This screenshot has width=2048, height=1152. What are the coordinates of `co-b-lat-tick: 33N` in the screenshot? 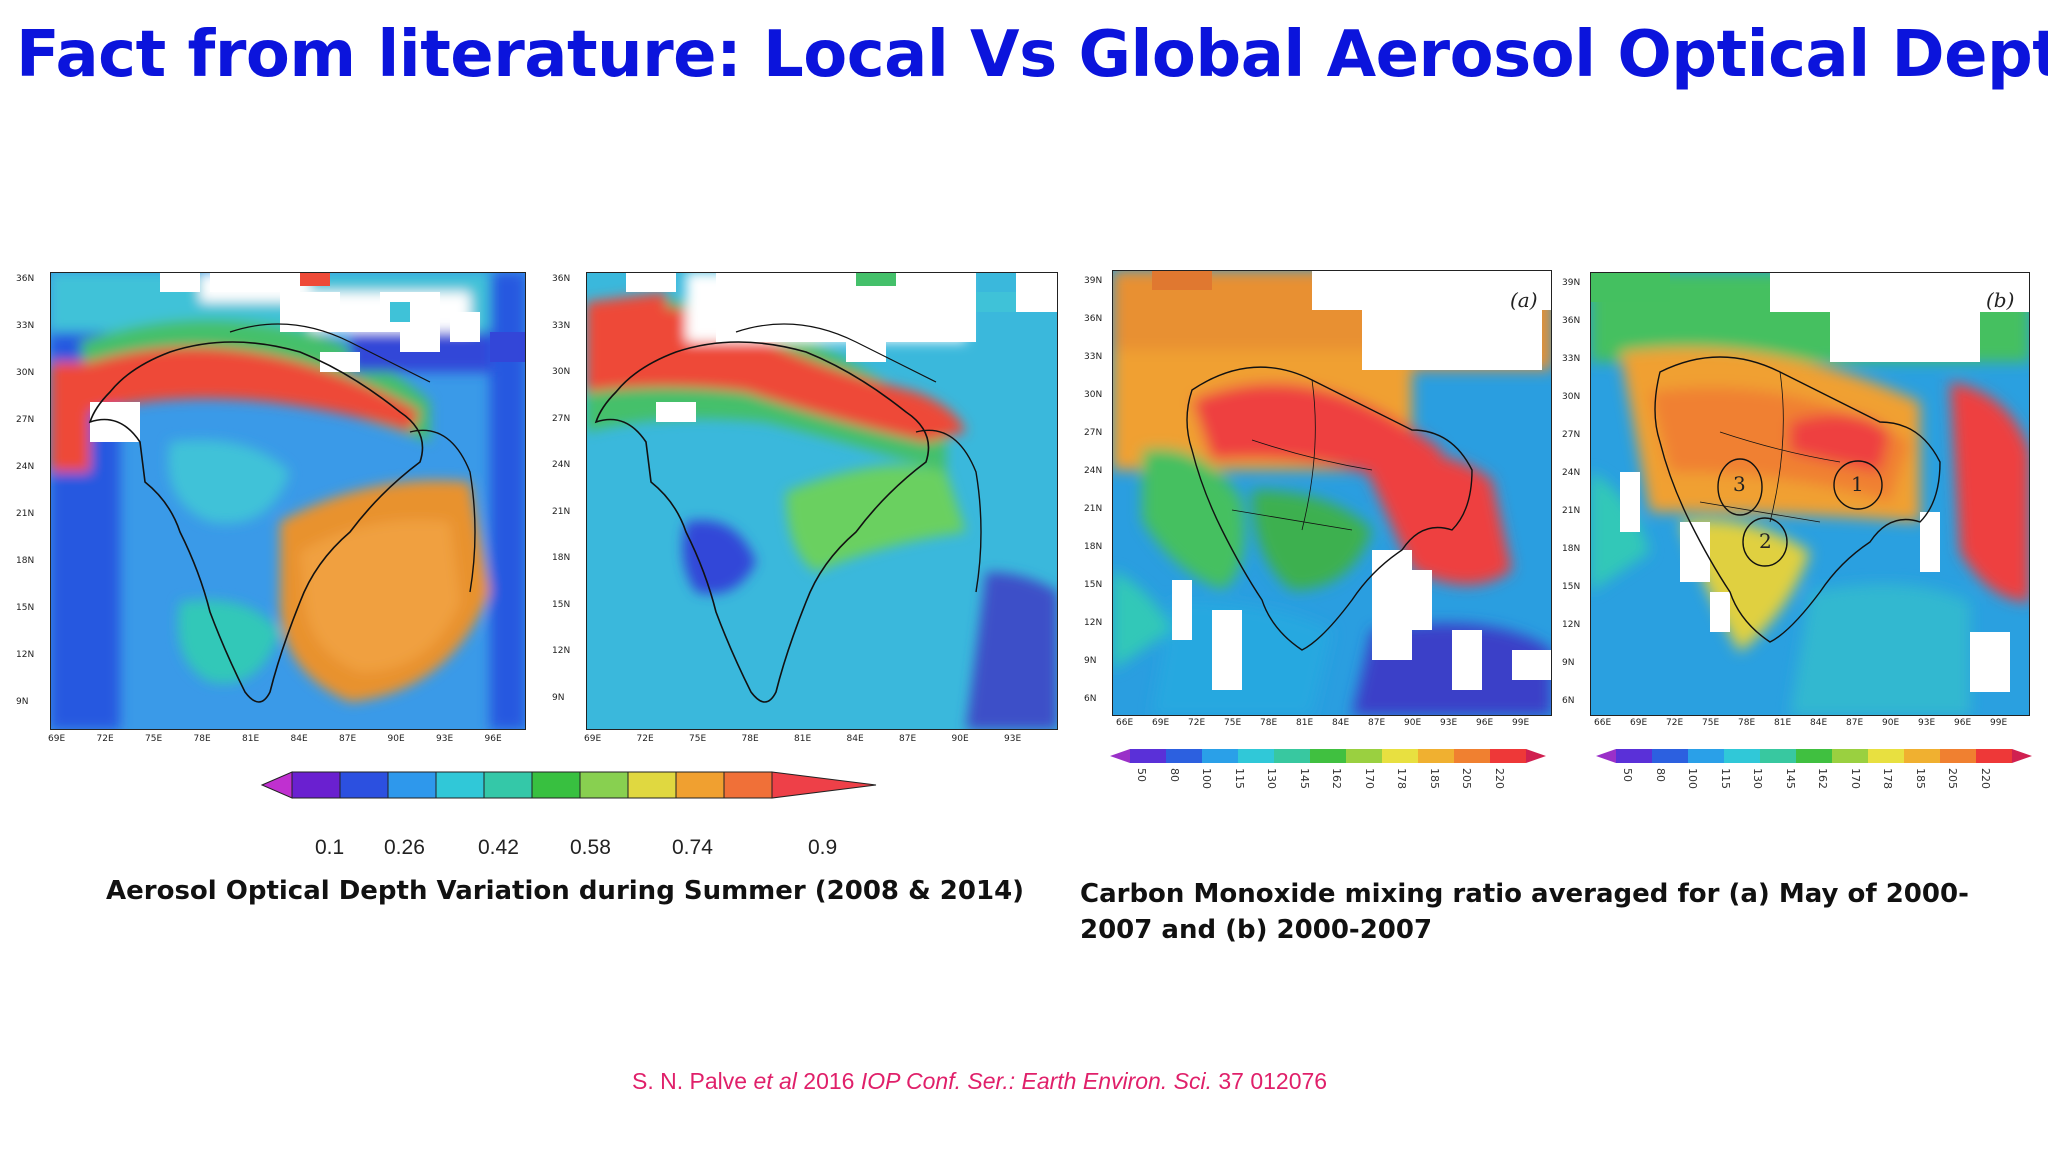 It's located at (1571, 359).